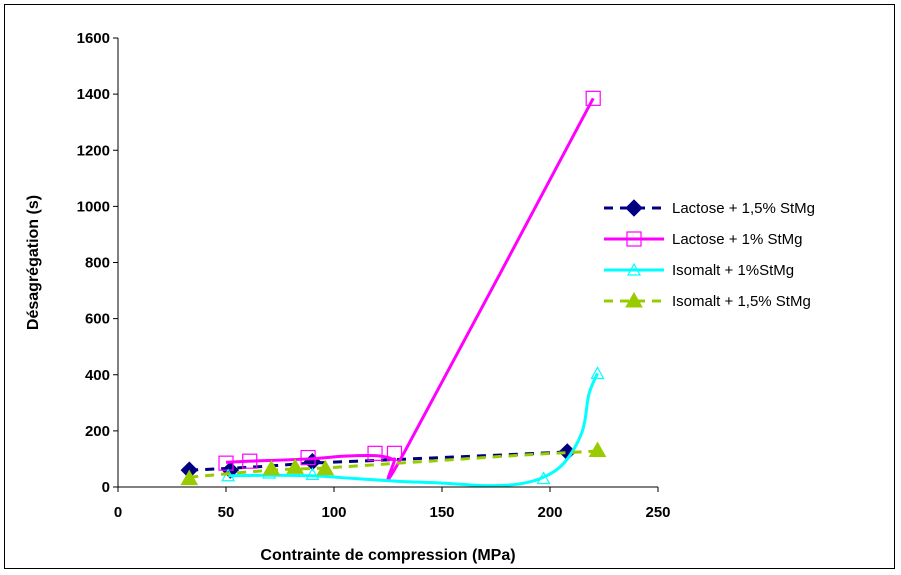 The image size is (901, 575). I want to click on legend-label: Lactose + 1,5% StMg, so click(743, 208).